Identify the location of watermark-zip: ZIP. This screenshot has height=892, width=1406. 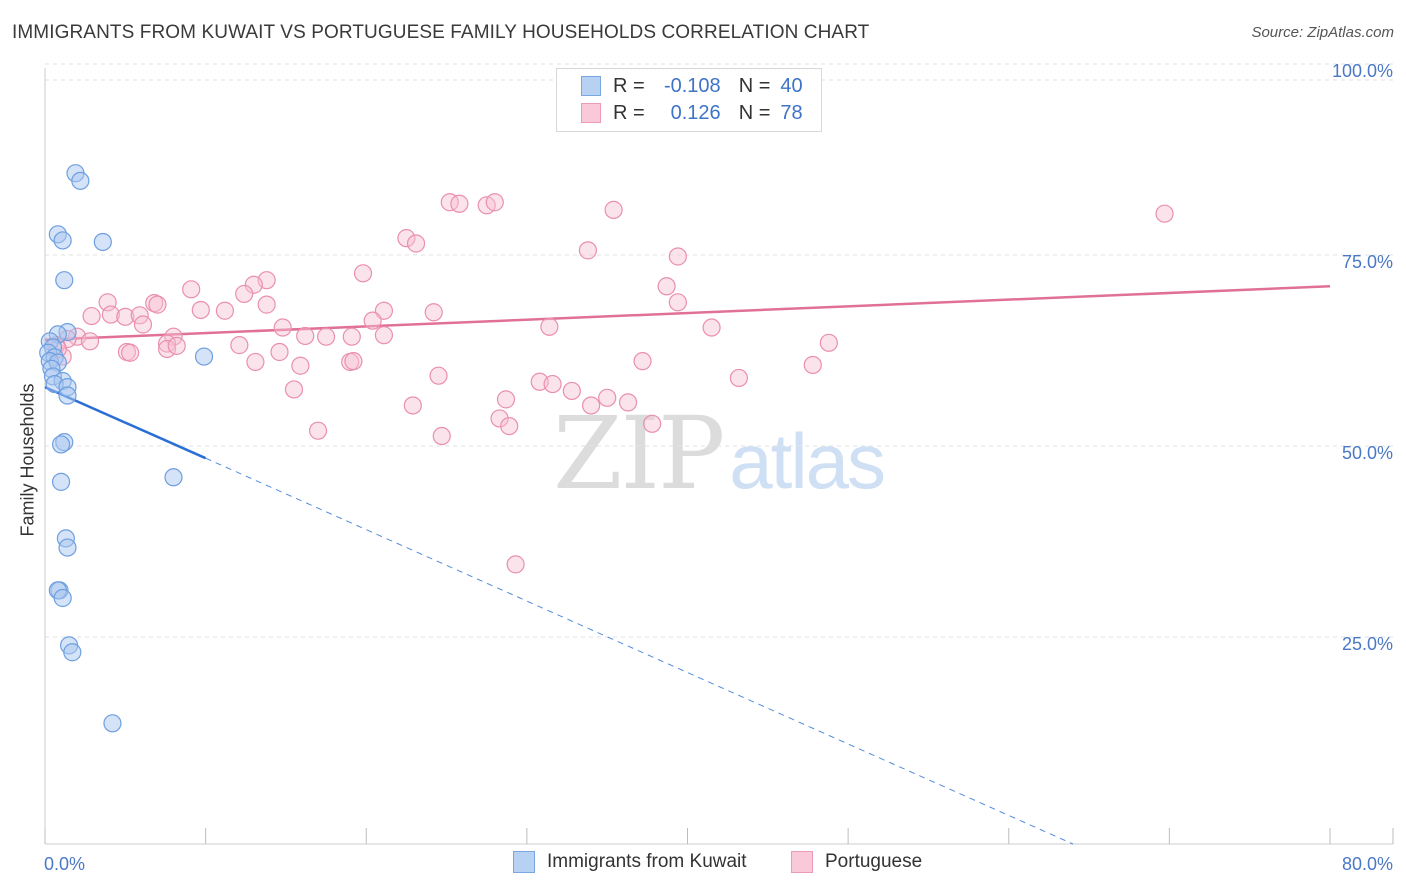
(639, 453).